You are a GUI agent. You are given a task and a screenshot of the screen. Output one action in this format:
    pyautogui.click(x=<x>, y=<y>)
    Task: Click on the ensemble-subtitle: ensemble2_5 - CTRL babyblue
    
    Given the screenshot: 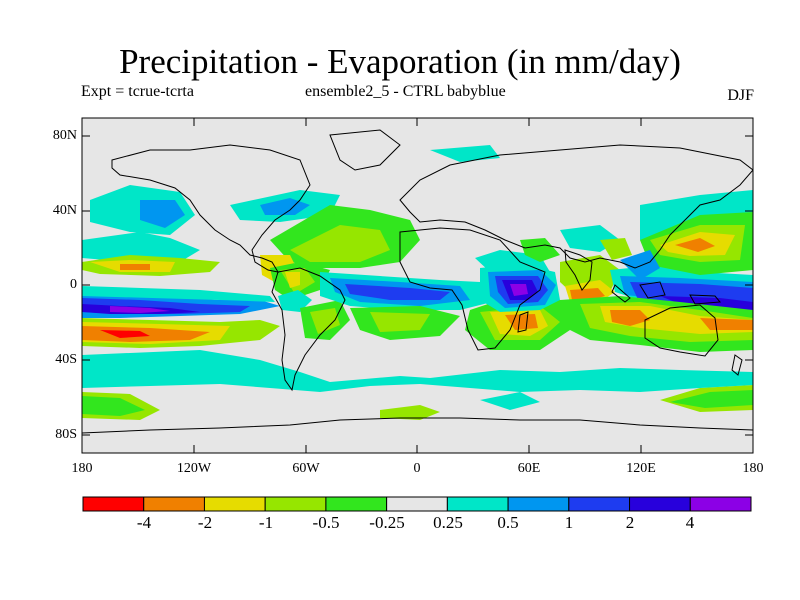 What is the action you would take?
    pyautogui.click(x=405, y=91)
    